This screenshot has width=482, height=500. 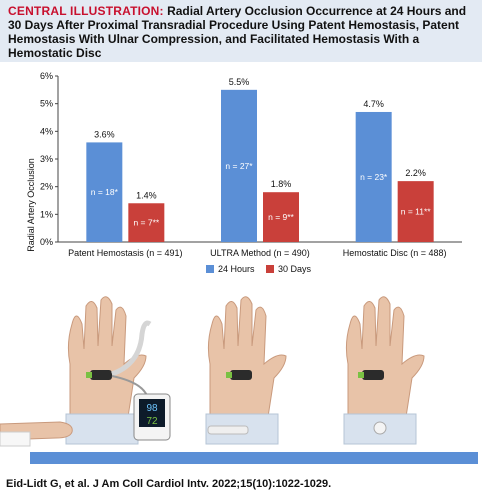 What do you see at coordinates (228, 430) in the screenshot?
I see `ulnar-compression-band` at bounding box center [228, 430].